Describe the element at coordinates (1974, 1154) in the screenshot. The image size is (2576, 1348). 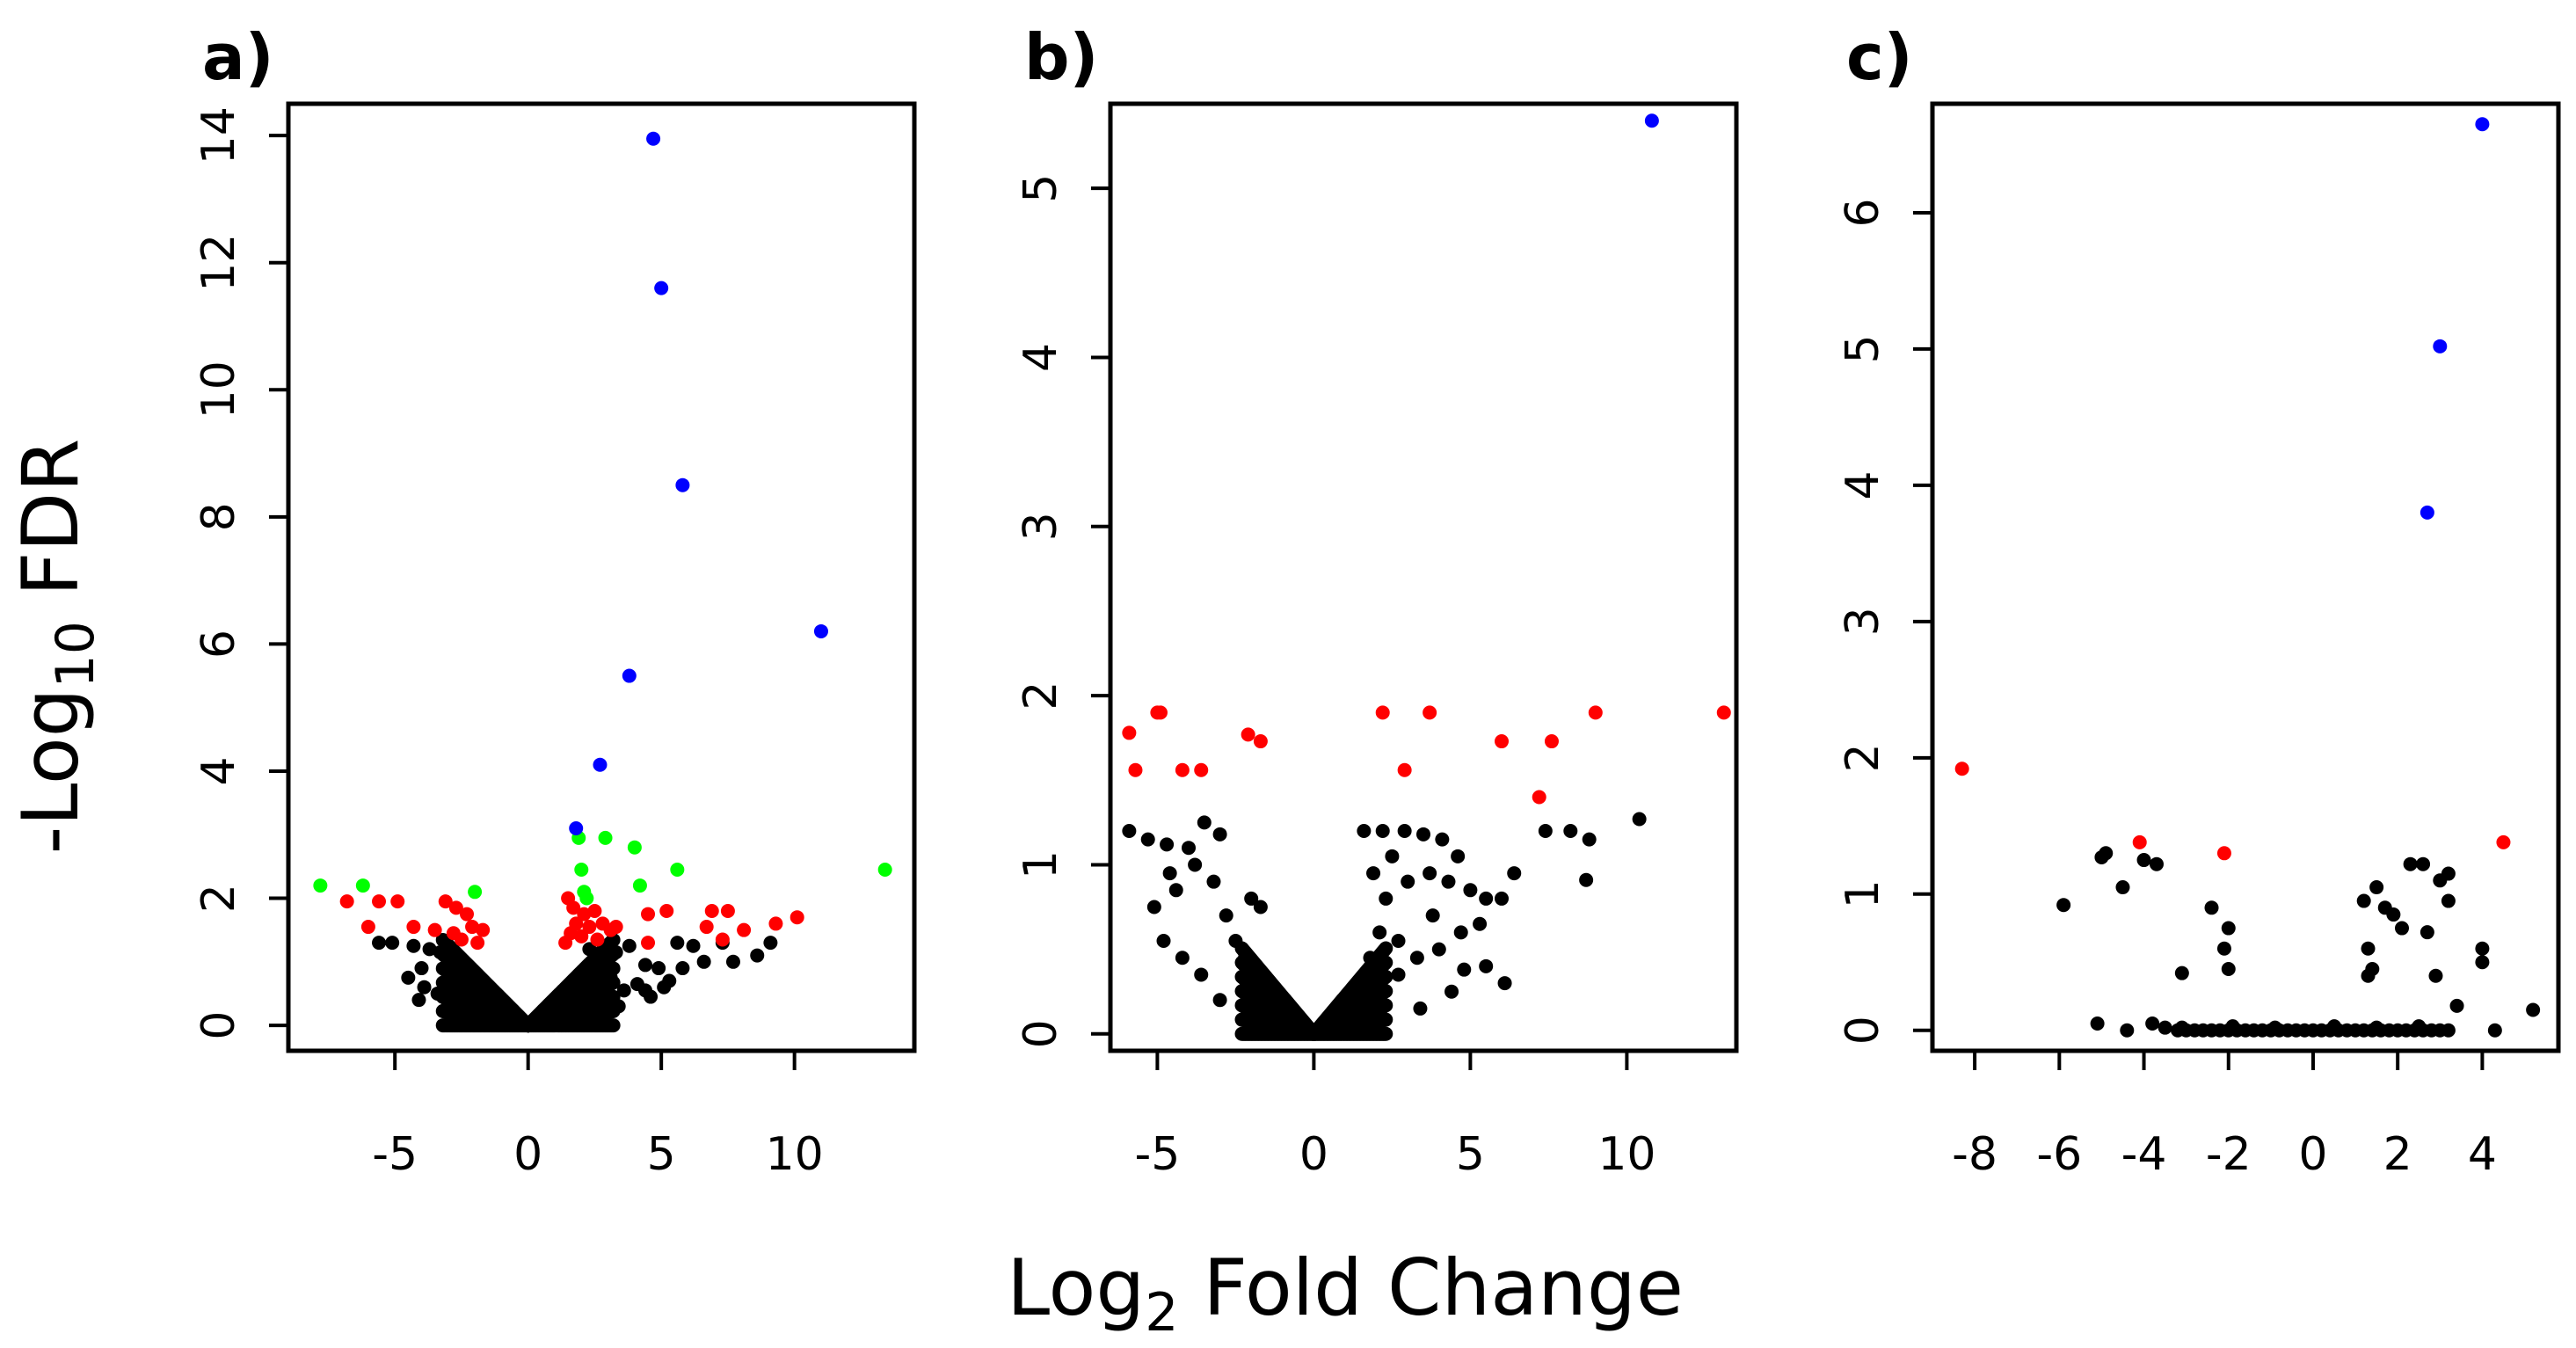
I see `x-tick-label: -8` at that location.